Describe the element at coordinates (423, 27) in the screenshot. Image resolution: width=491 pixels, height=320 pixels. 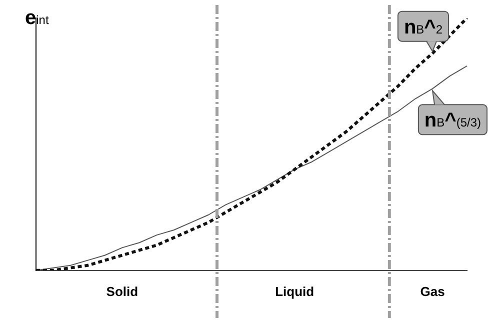
I see `series-label: nB^2` at that location.